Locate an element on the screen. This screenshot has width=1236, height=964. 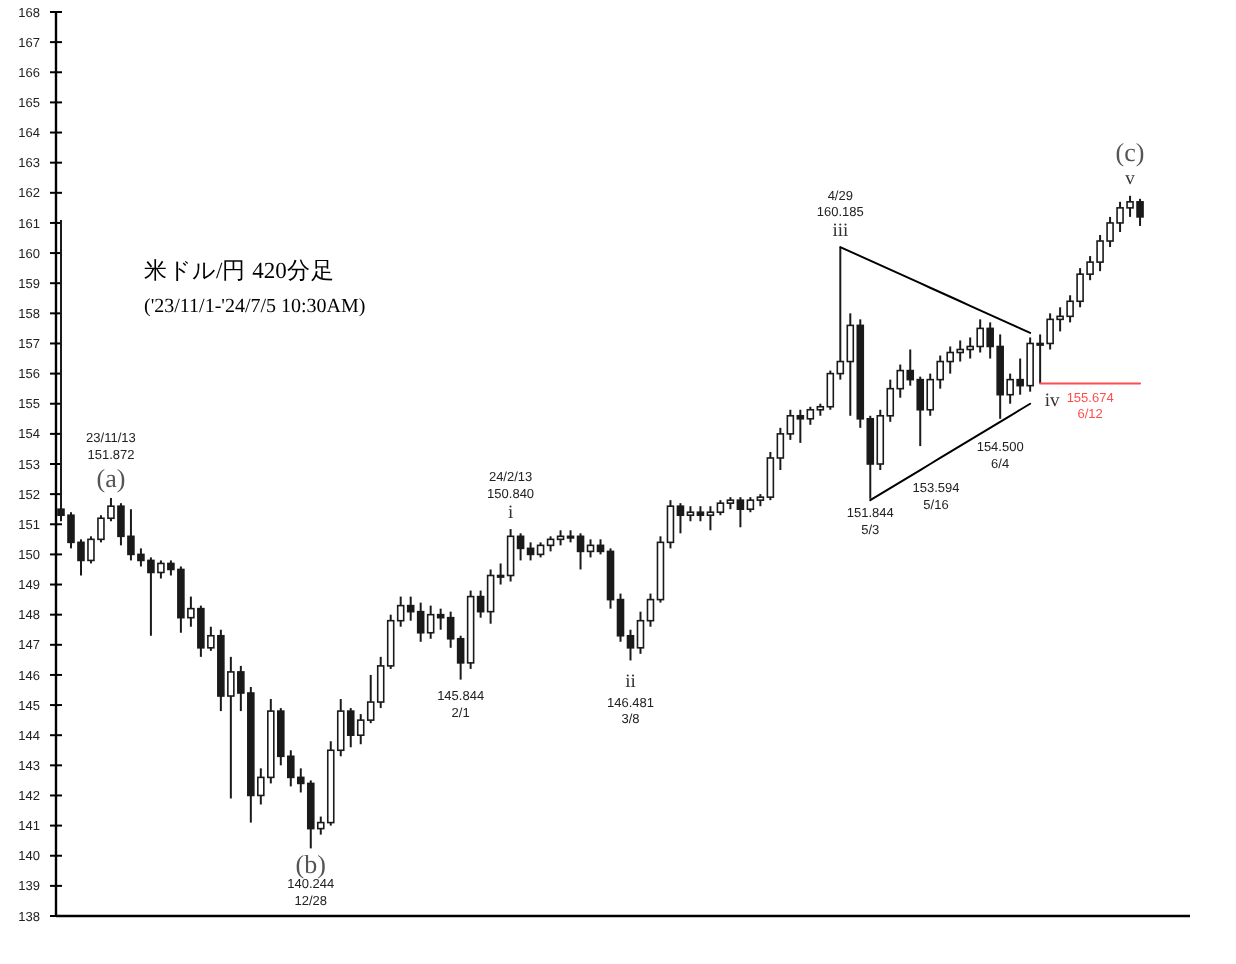
annotation: (c) is located at coordinates (1130, 151).